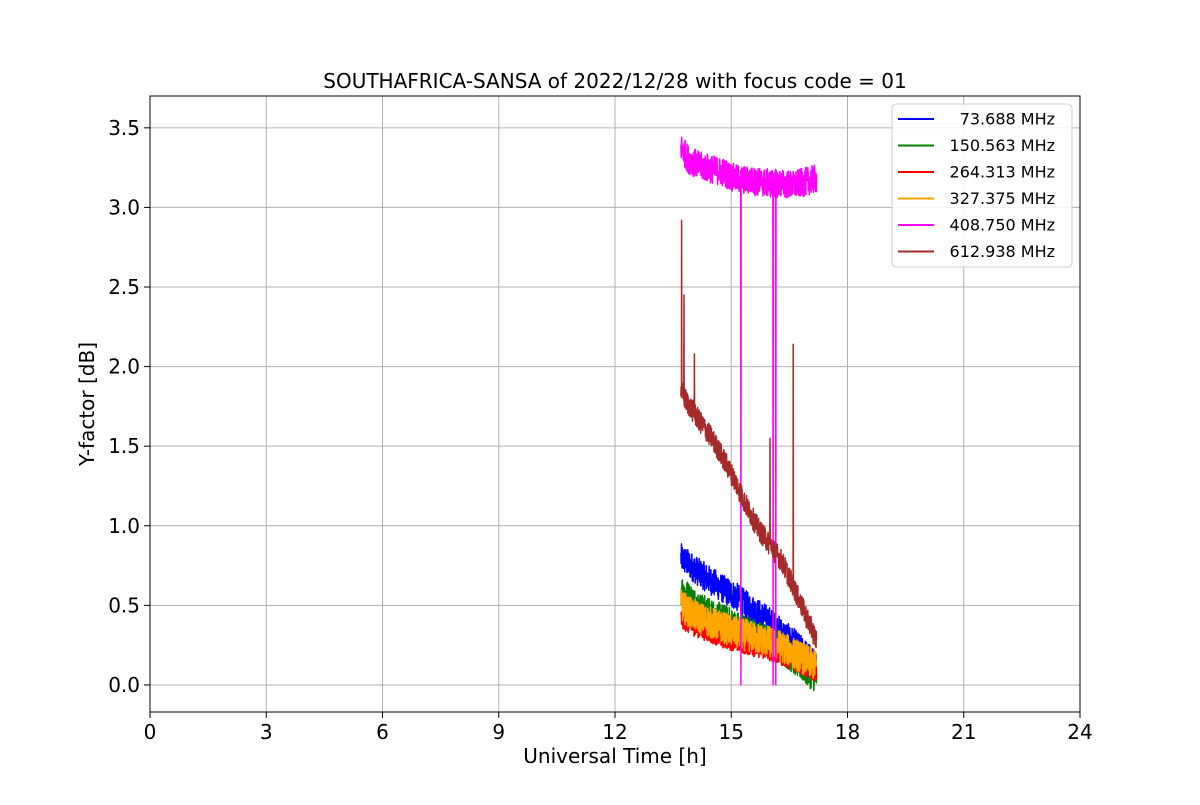  I want to click on y-axis-label: Y-factor [dB], so click(87, 404).